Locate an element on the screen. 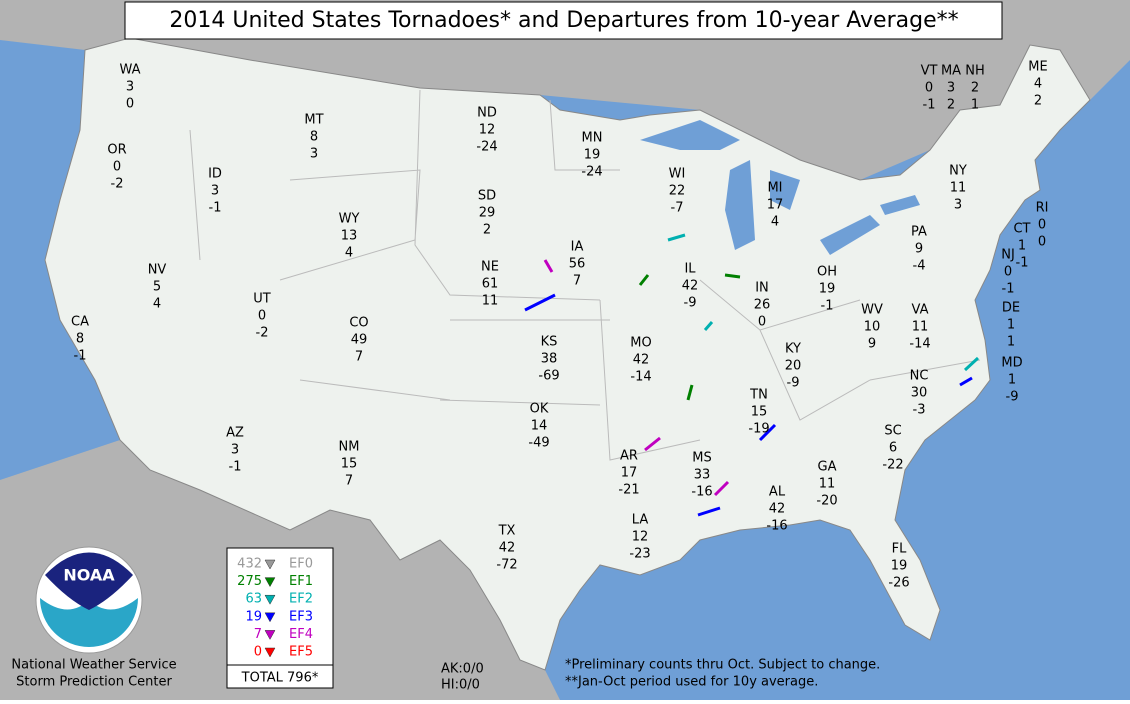 This screenshot has width=1130, height=704. title-box is located at coordinates (563, 20).